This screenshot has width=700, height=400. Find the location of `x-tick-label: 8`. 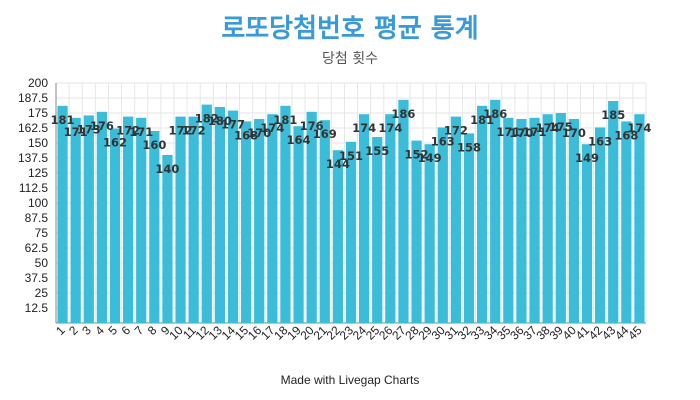

x-tick-label: 8 is located at coordinates (152, 330).